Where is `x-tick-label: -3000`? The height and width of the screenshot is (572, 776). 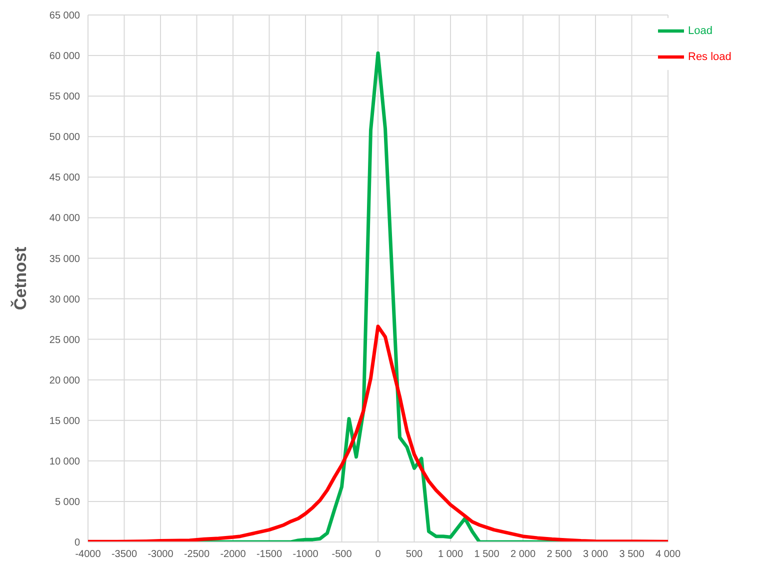
x-tick-label: -3000 is located at coordinates (161, 554).